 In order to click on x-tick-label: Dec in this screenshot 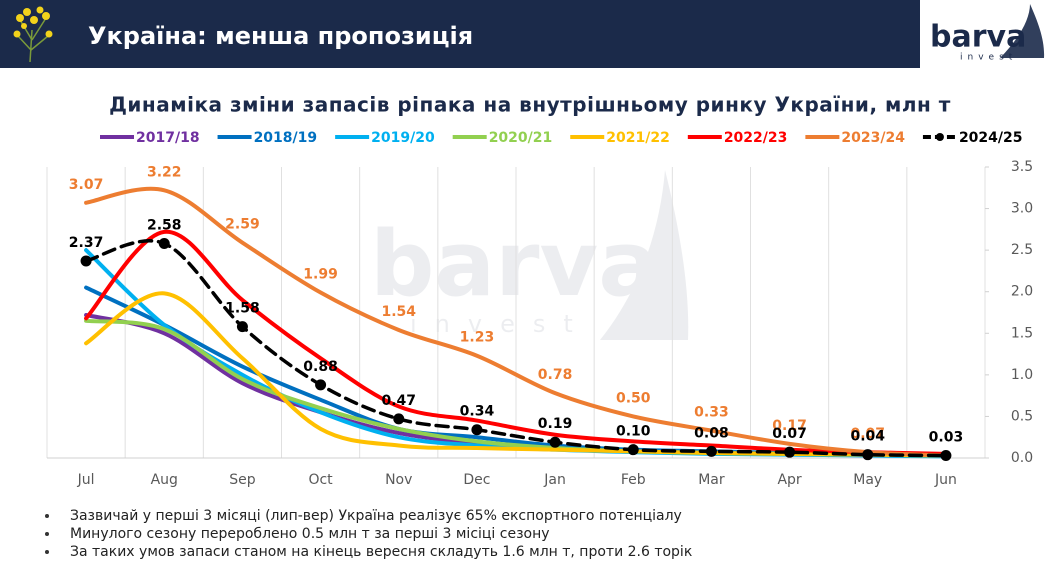, I will do `click(476, 480)`.